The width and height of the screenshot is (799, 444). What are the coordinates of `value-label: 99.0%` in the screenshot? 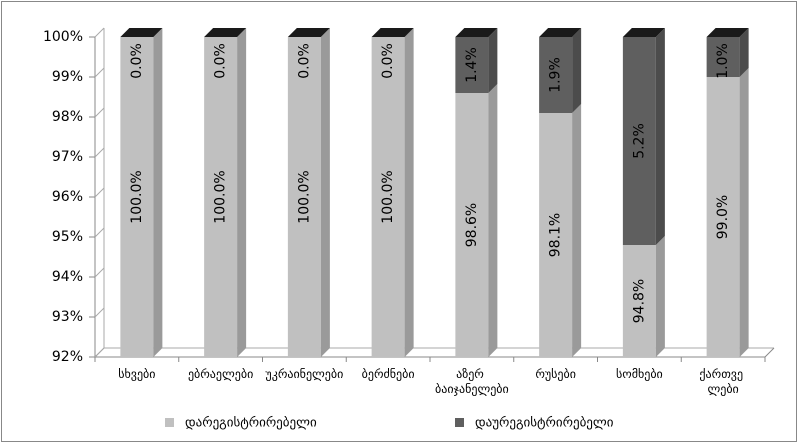 It's located at (723, 217).